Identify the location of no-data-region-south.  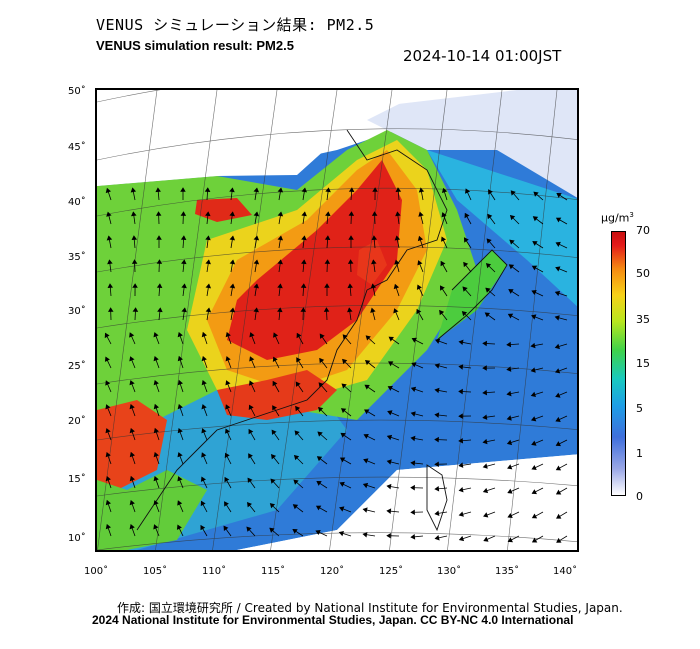
(407, 502).